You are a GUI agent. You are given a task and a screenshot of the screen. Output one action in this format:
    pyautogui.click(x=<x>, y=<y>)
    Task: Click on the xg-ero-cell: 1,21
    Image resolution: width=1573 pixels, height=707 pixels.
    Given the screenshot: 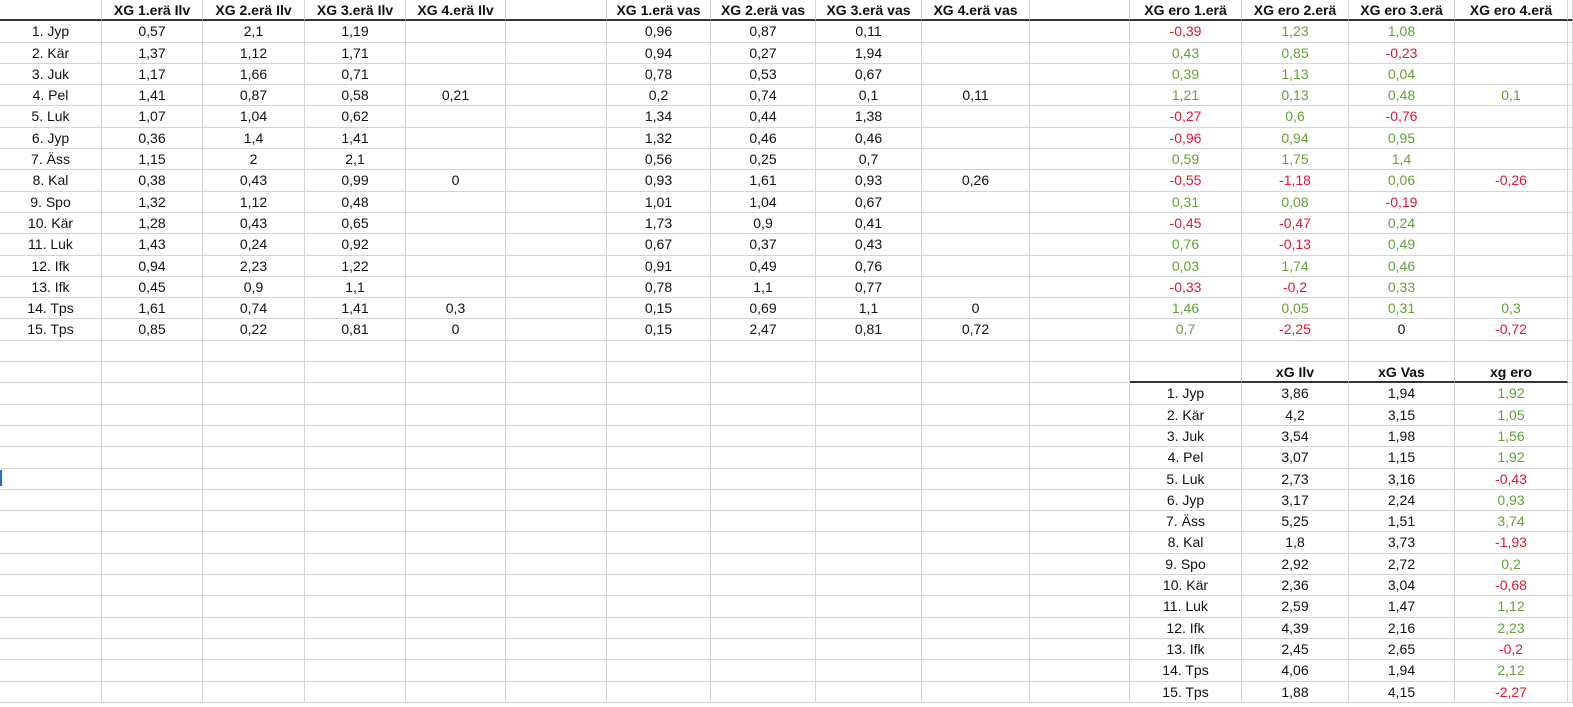 What is the action you would take?
    pyautogui.click(x=1186, y=96)
    